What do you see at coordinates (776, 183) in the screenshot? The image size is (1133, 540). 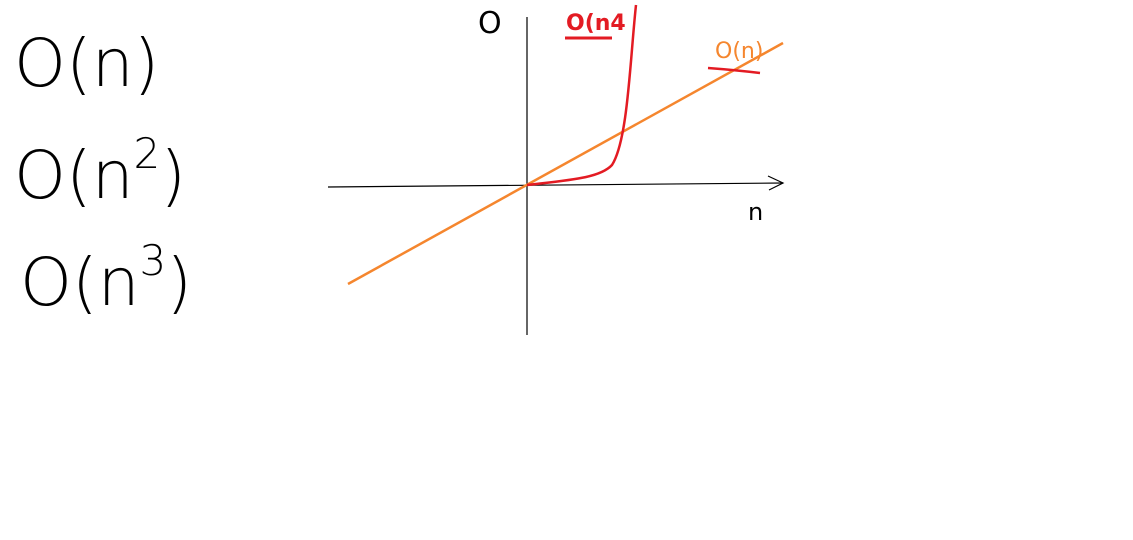 I see `x-axis-arrow` at bounding box center [776, 183].